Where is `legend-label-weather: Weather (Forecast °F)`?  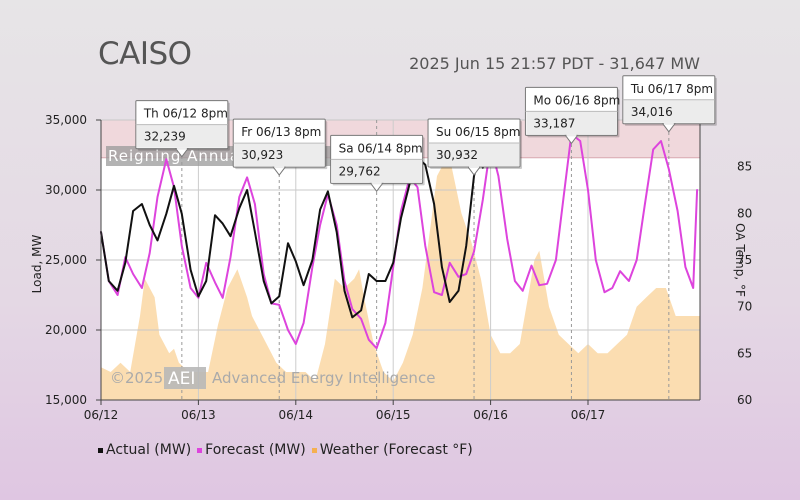
legend-label-weather: Weather (Forecast °F) is located at coordinates (396, 450).